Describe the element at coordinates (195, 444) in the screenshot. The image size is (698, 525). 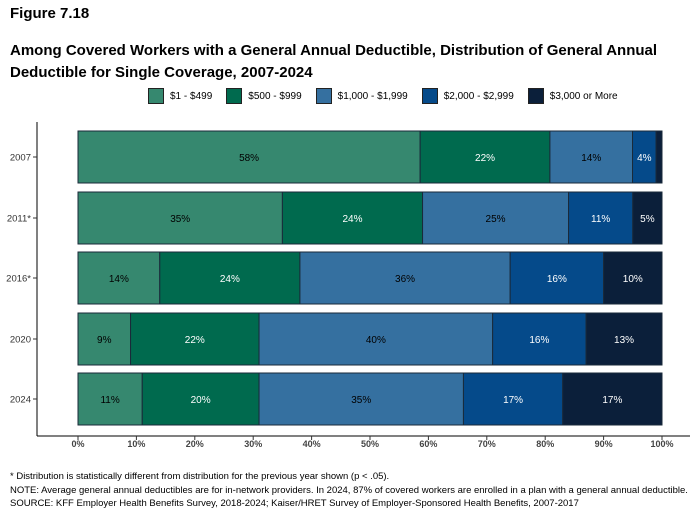
I see `x-tick-label: 20%` at that location.